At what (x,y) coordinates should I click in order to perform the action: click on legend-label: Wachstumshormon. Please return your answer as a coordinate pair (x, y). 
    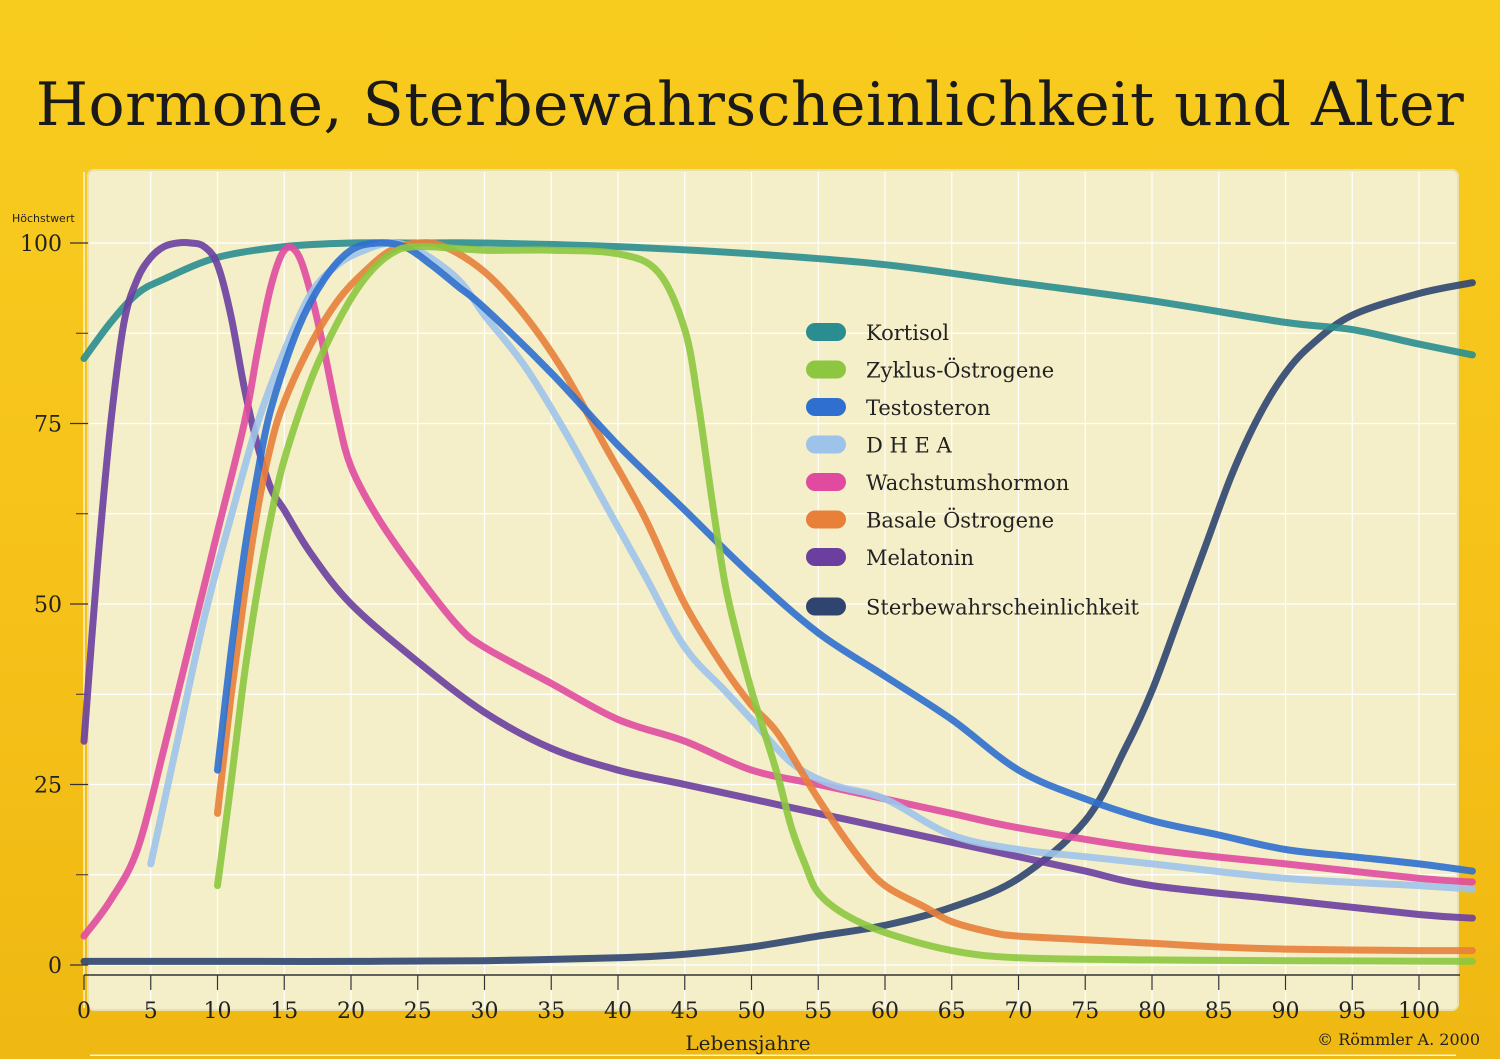
    Looking at the image, I should click on (967, 483).